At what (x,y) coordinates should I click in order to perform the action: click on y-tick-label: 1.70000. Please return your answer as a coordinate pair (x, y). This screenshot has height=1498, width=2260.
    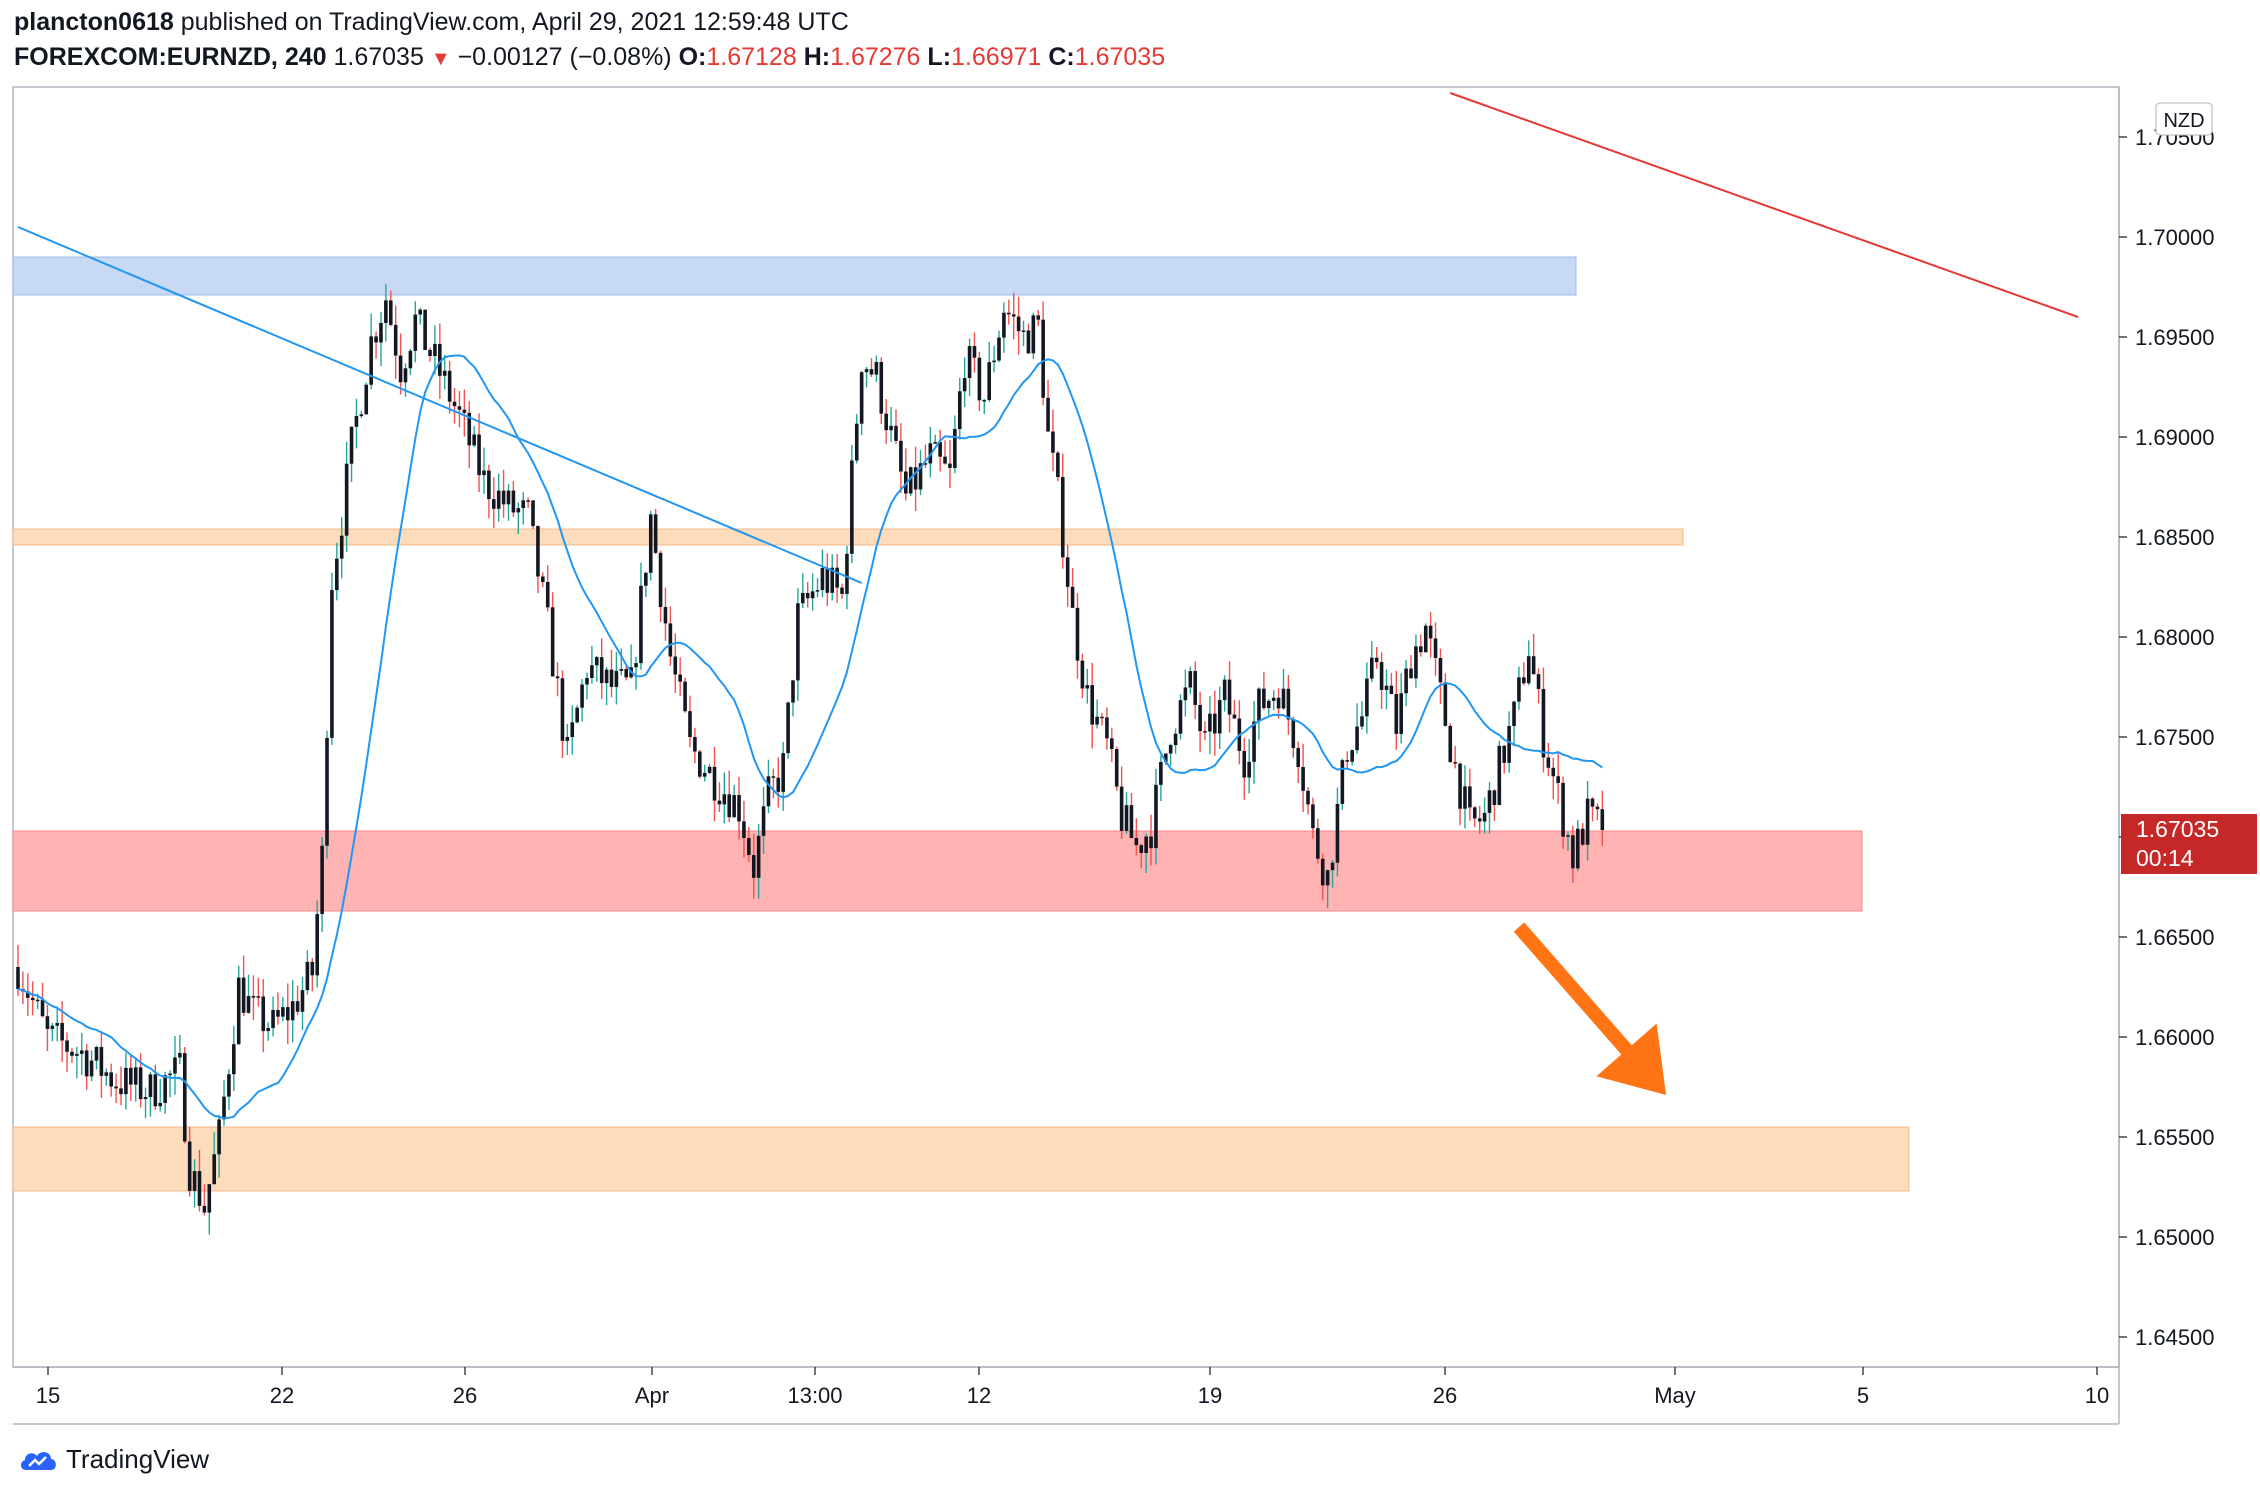
    Looking at the image, I should click on (2175, 237).